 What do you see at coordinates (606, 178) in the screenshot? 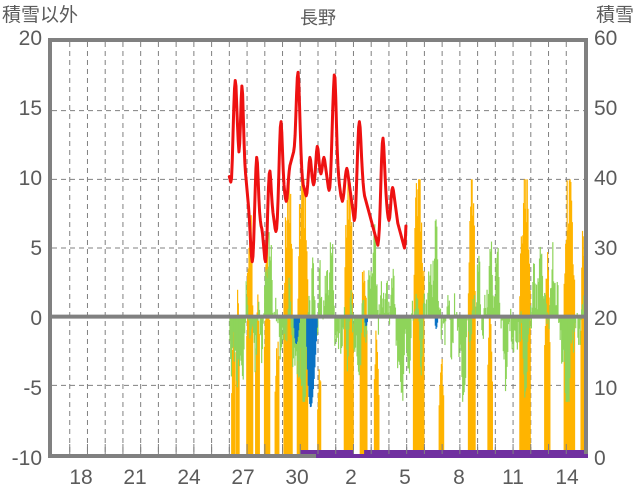
I see `right-tick-40: 40` at bounding box center [606, 178].